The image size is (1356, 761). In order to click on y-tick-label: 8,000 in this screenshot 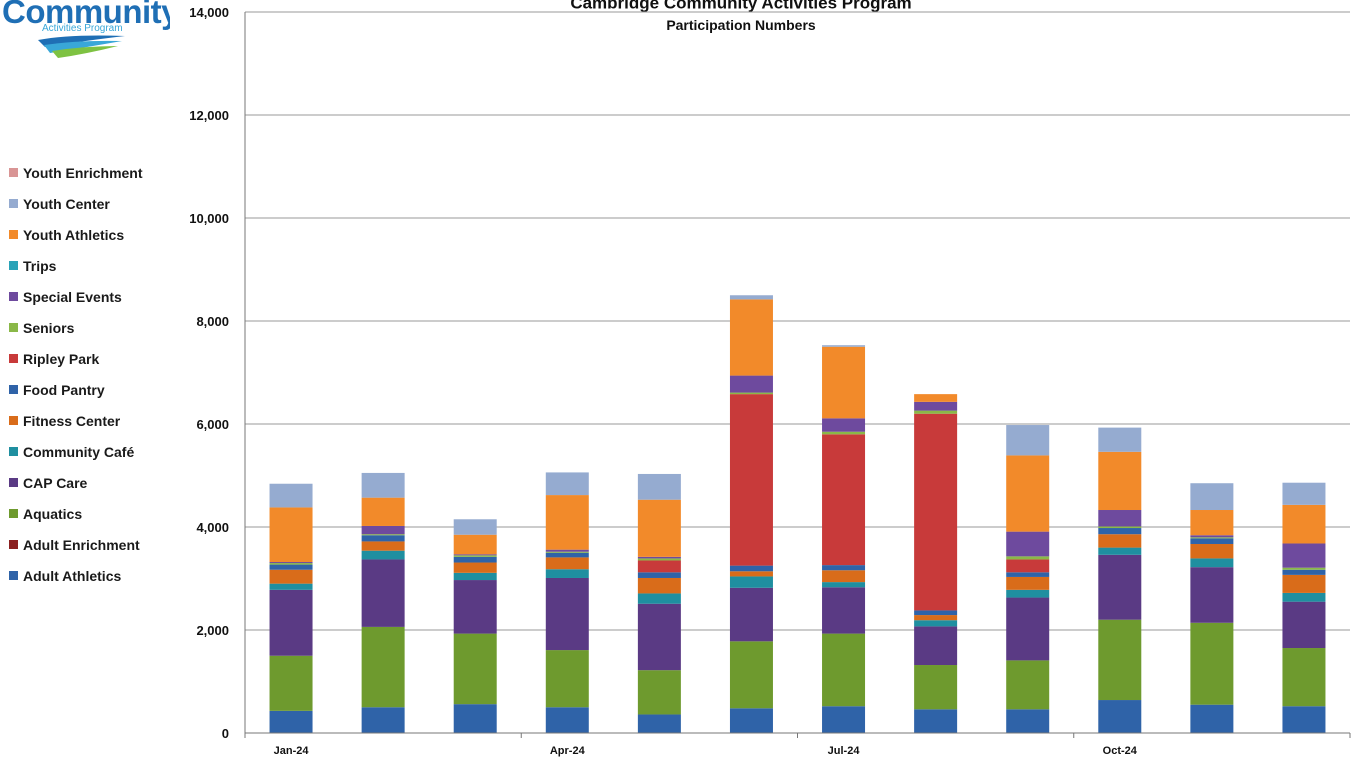, I will do `click(212, 321)`.